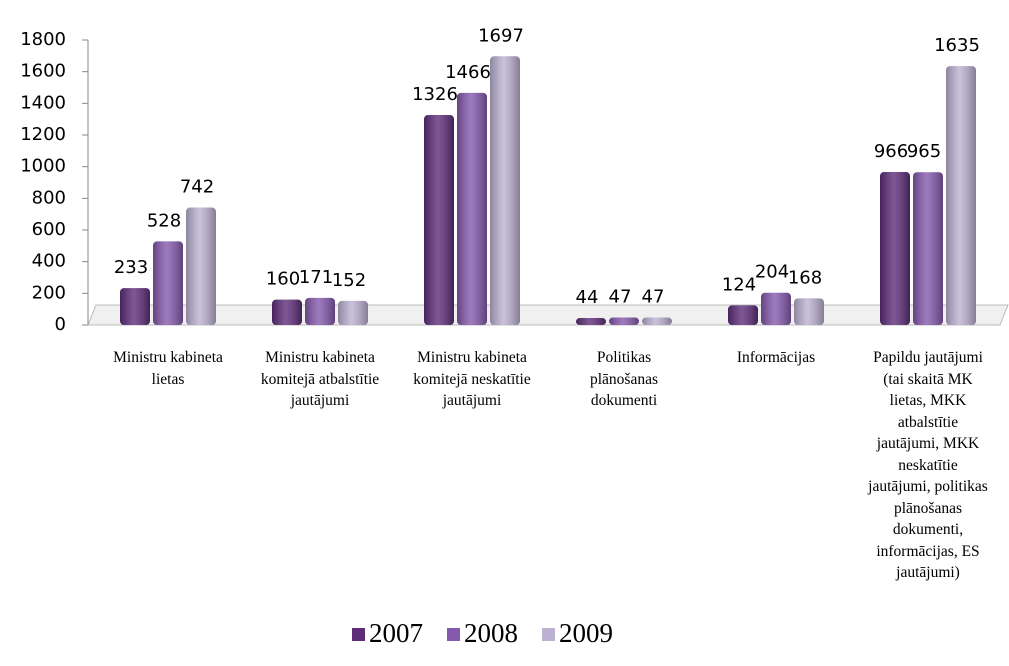 Image resolution: width=1009 pixels, height=666 pixels. What do you see at coordinates (43, 134) in the screenshot?
I see `y-tick-label: 1200` at bounding box center [43, 134].